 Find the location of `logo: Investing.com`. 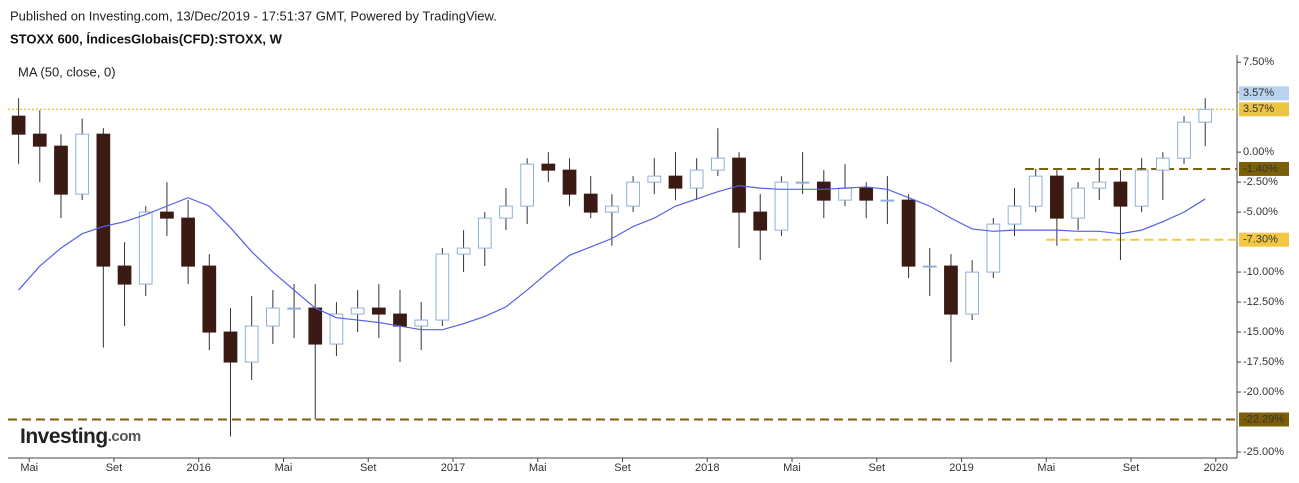

logo: Investing.com is located at coordinates (80, 436).